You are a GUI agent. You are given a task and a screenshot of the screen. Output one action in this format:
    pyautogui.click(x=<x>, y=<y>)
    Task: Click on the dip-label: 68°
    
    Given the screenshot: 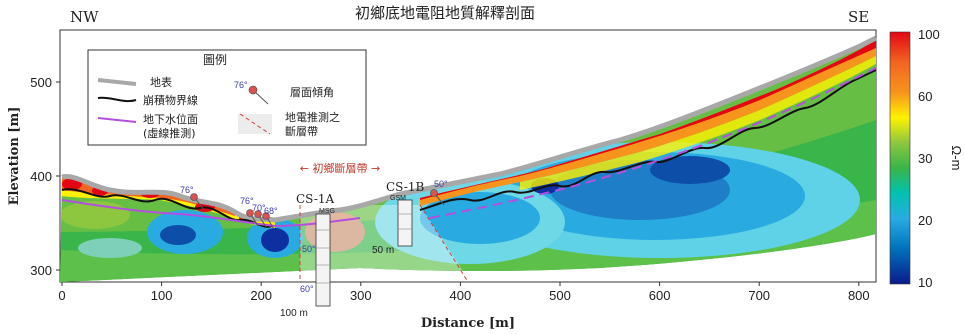 What is the action you would take?
    pyautogui.click(x=271, y=211)
    